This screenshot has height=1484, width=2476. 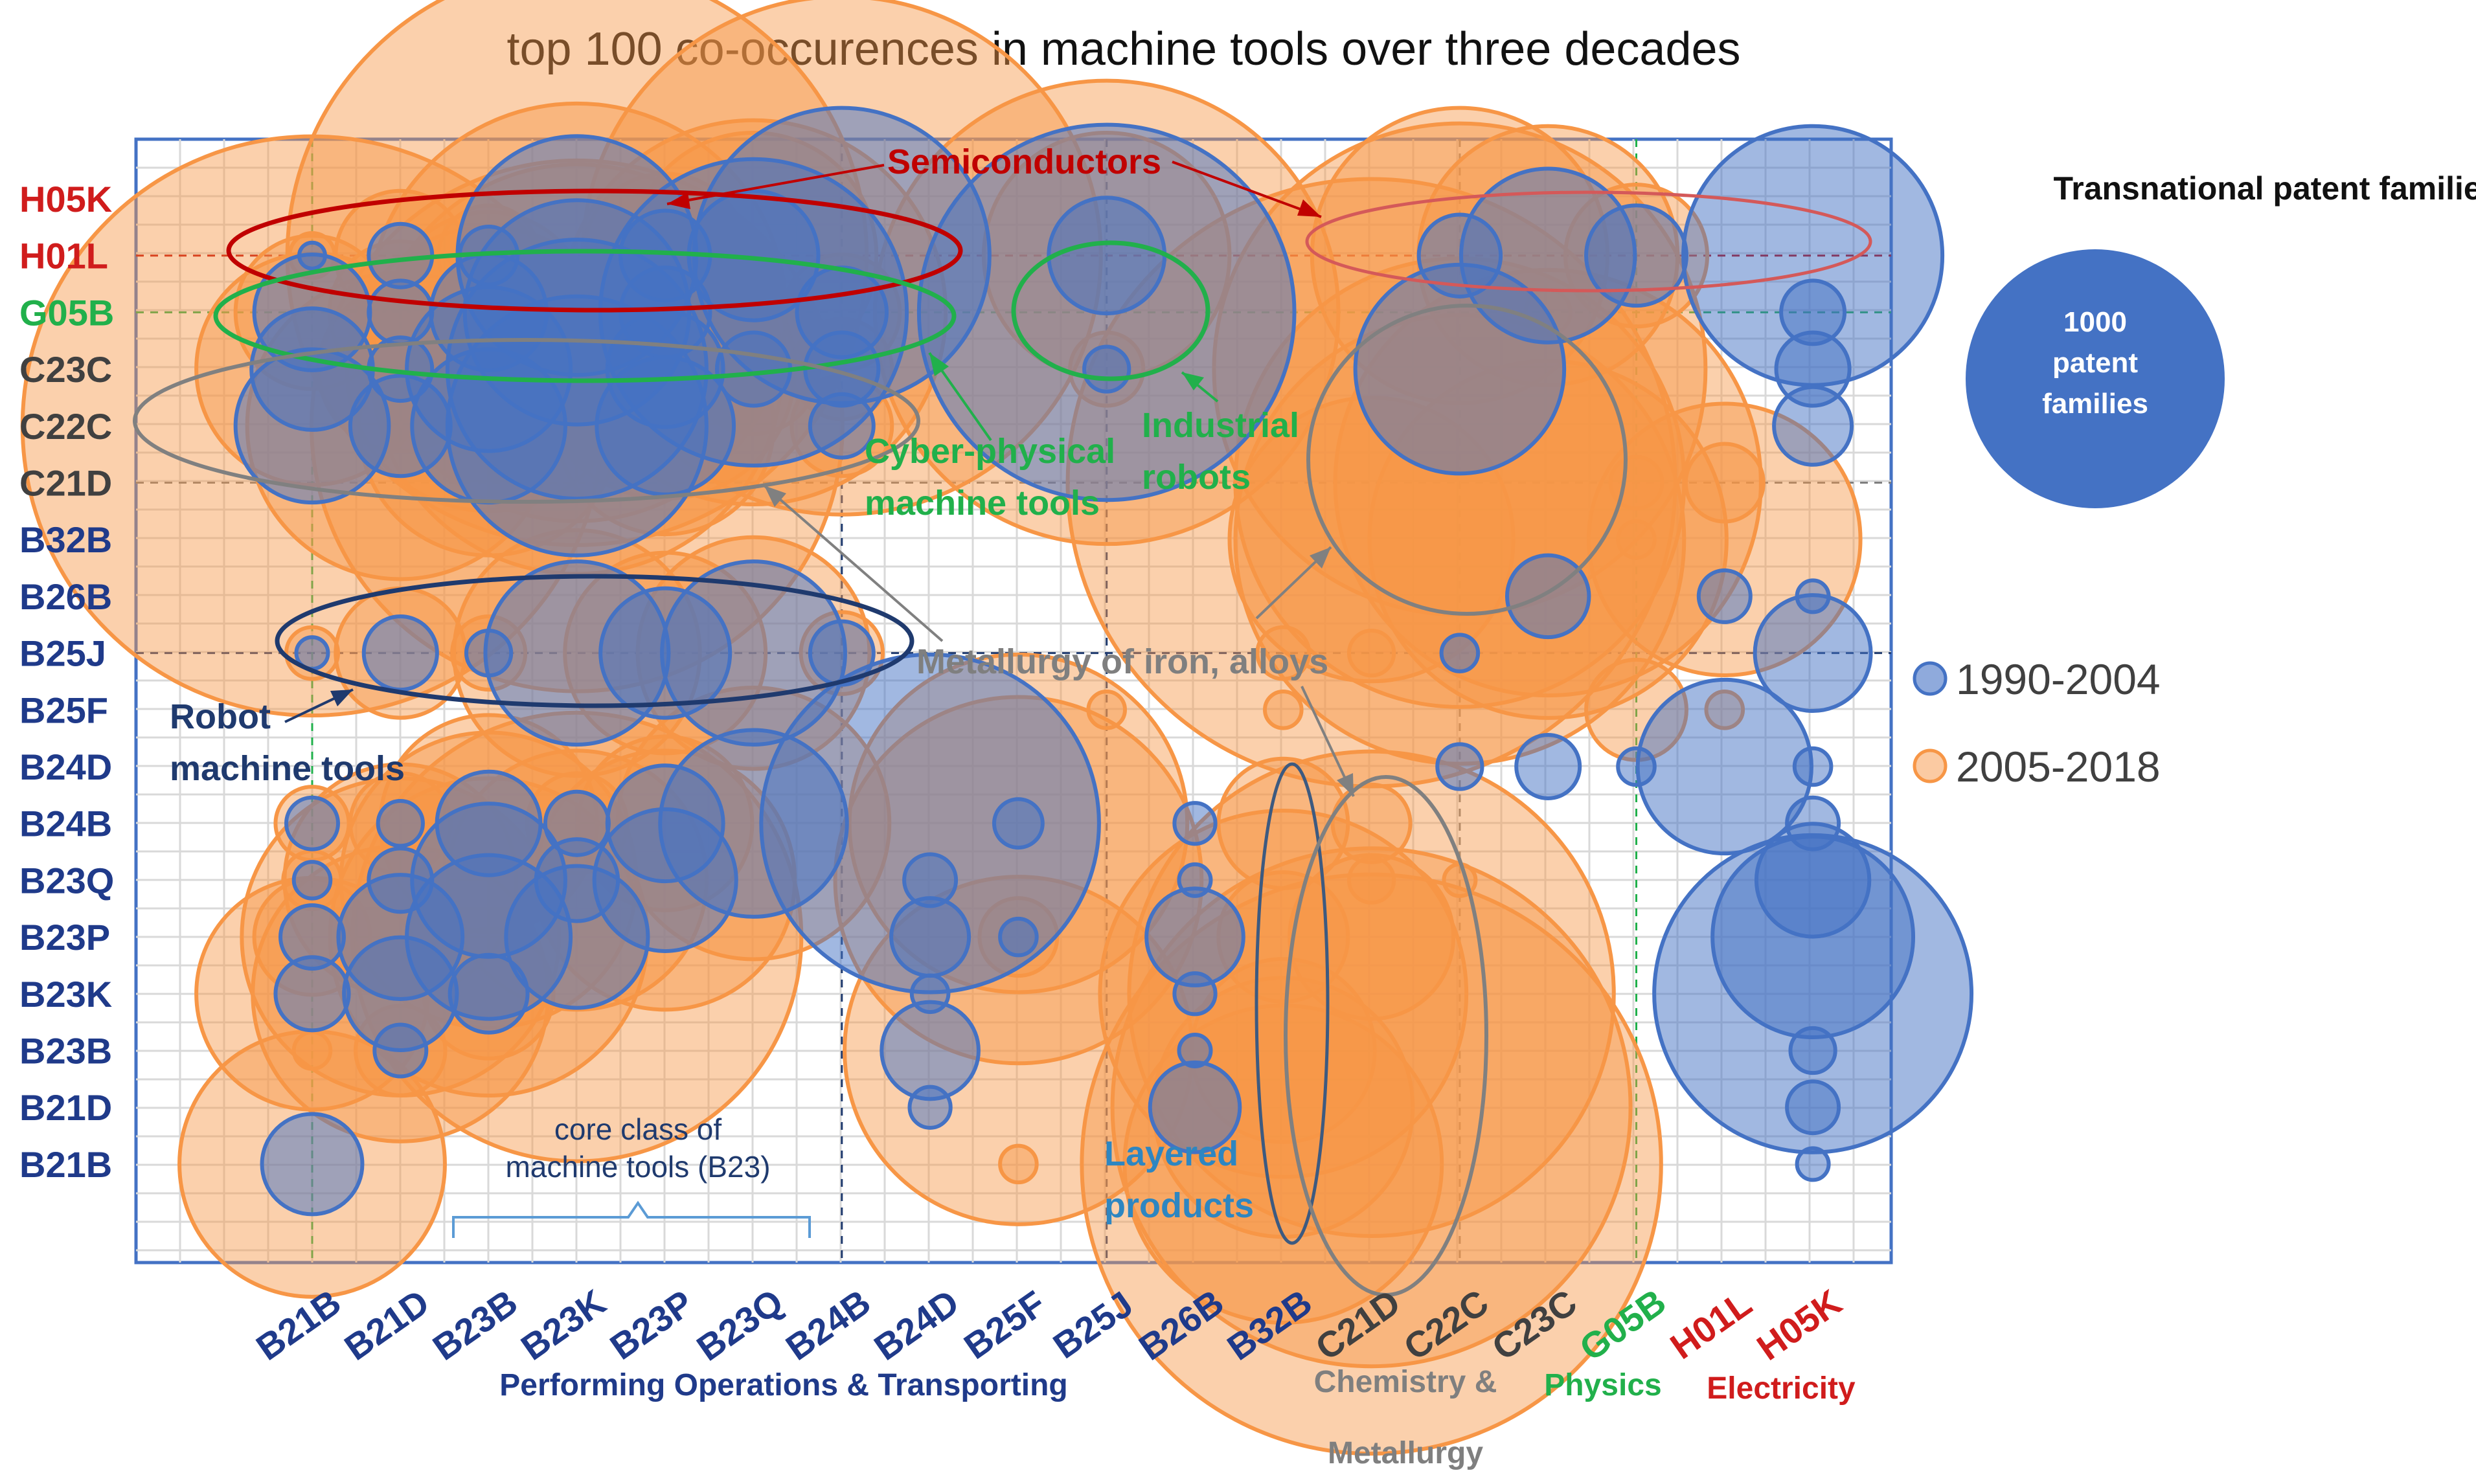 I want to click on x-tick-label: B24D, so click(x=917, y=1324).